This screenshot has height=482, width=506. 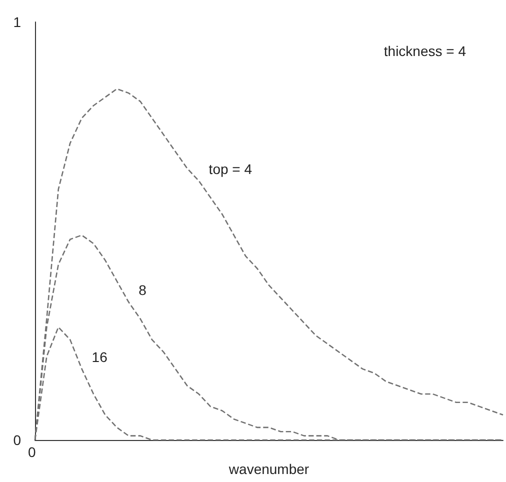 What do you see at coordinates (269, 469) in the screenshot?
I see `x-axis-title: wavenumber` at bounding box center [269, 469].